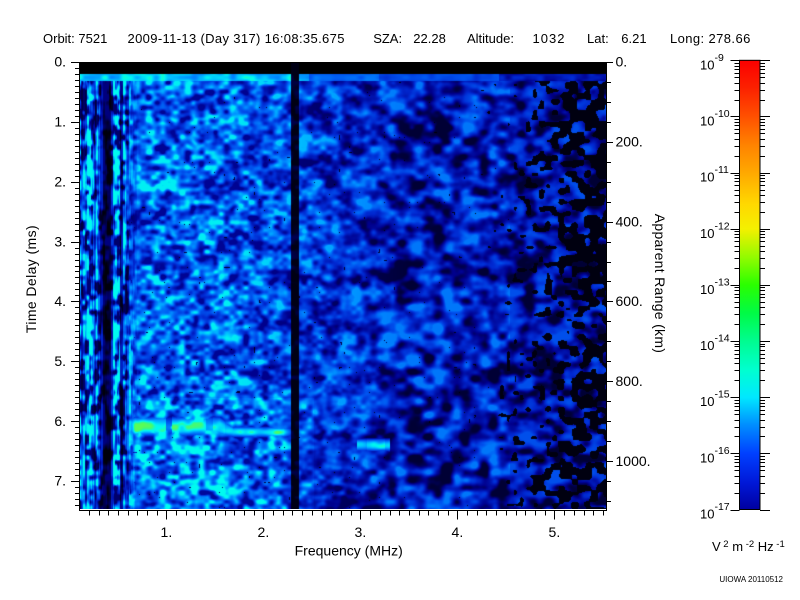  What do you see at coordinates (429, 38) in the screenshot?
I see `svg-text: 22.28` at bounding box center [429, 38].